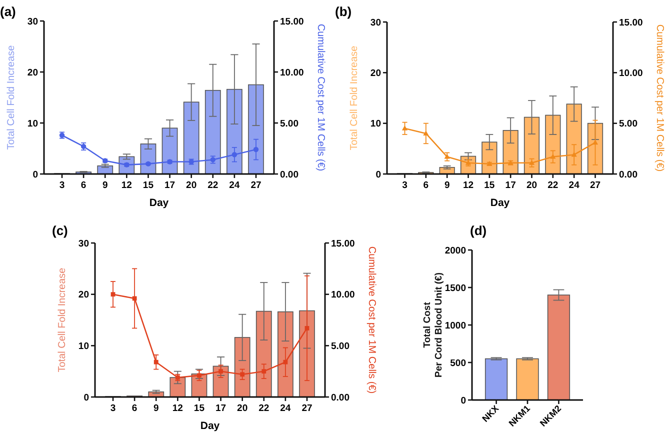  I want to click on y-axis-title: Total Cost Per Cord Blood Unit (€), so click(433, 325).